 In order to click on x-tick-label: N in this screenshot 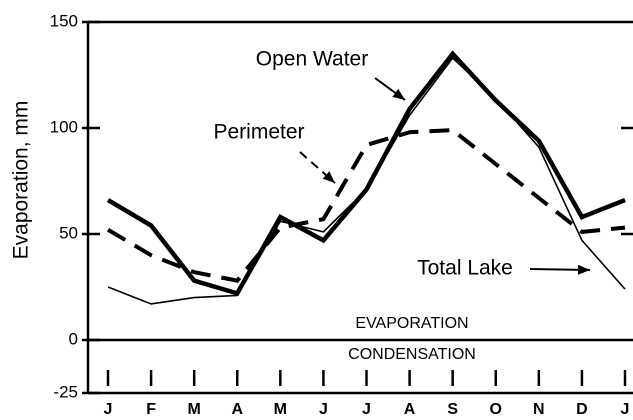, I will do `click(539, 409)`.